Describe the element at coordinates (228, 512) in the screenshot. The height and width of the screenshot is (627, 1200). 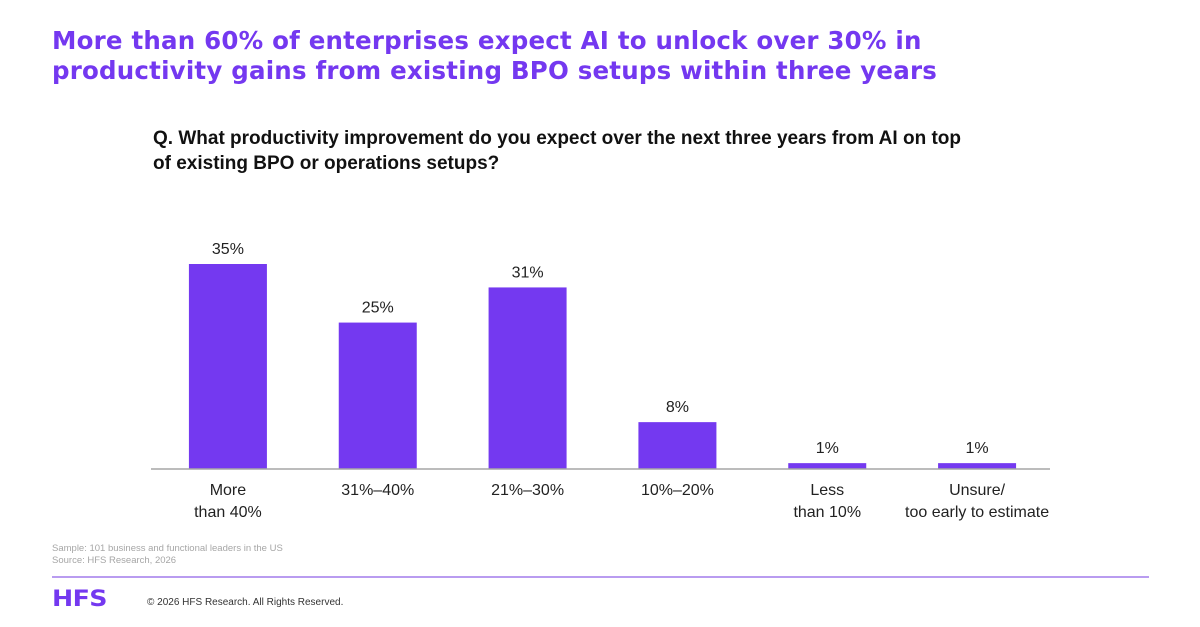
I see `category-label: than 40%` at that location.